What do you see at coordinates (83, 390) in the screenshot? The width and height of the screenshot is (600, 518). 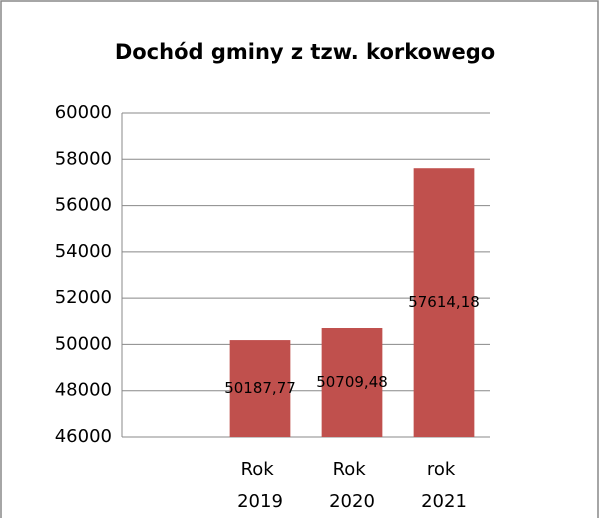 I see `y-tick-label: 48000` at bounding box center [83, 390].